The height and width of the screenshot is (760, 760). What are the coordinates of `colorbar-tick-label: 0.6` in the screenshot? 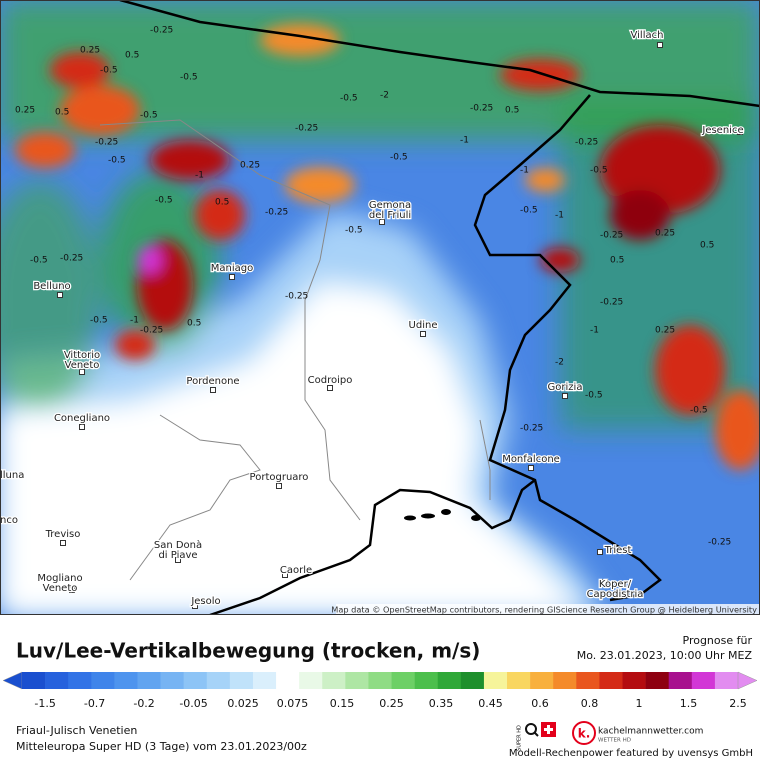 It's located at (540, 703).